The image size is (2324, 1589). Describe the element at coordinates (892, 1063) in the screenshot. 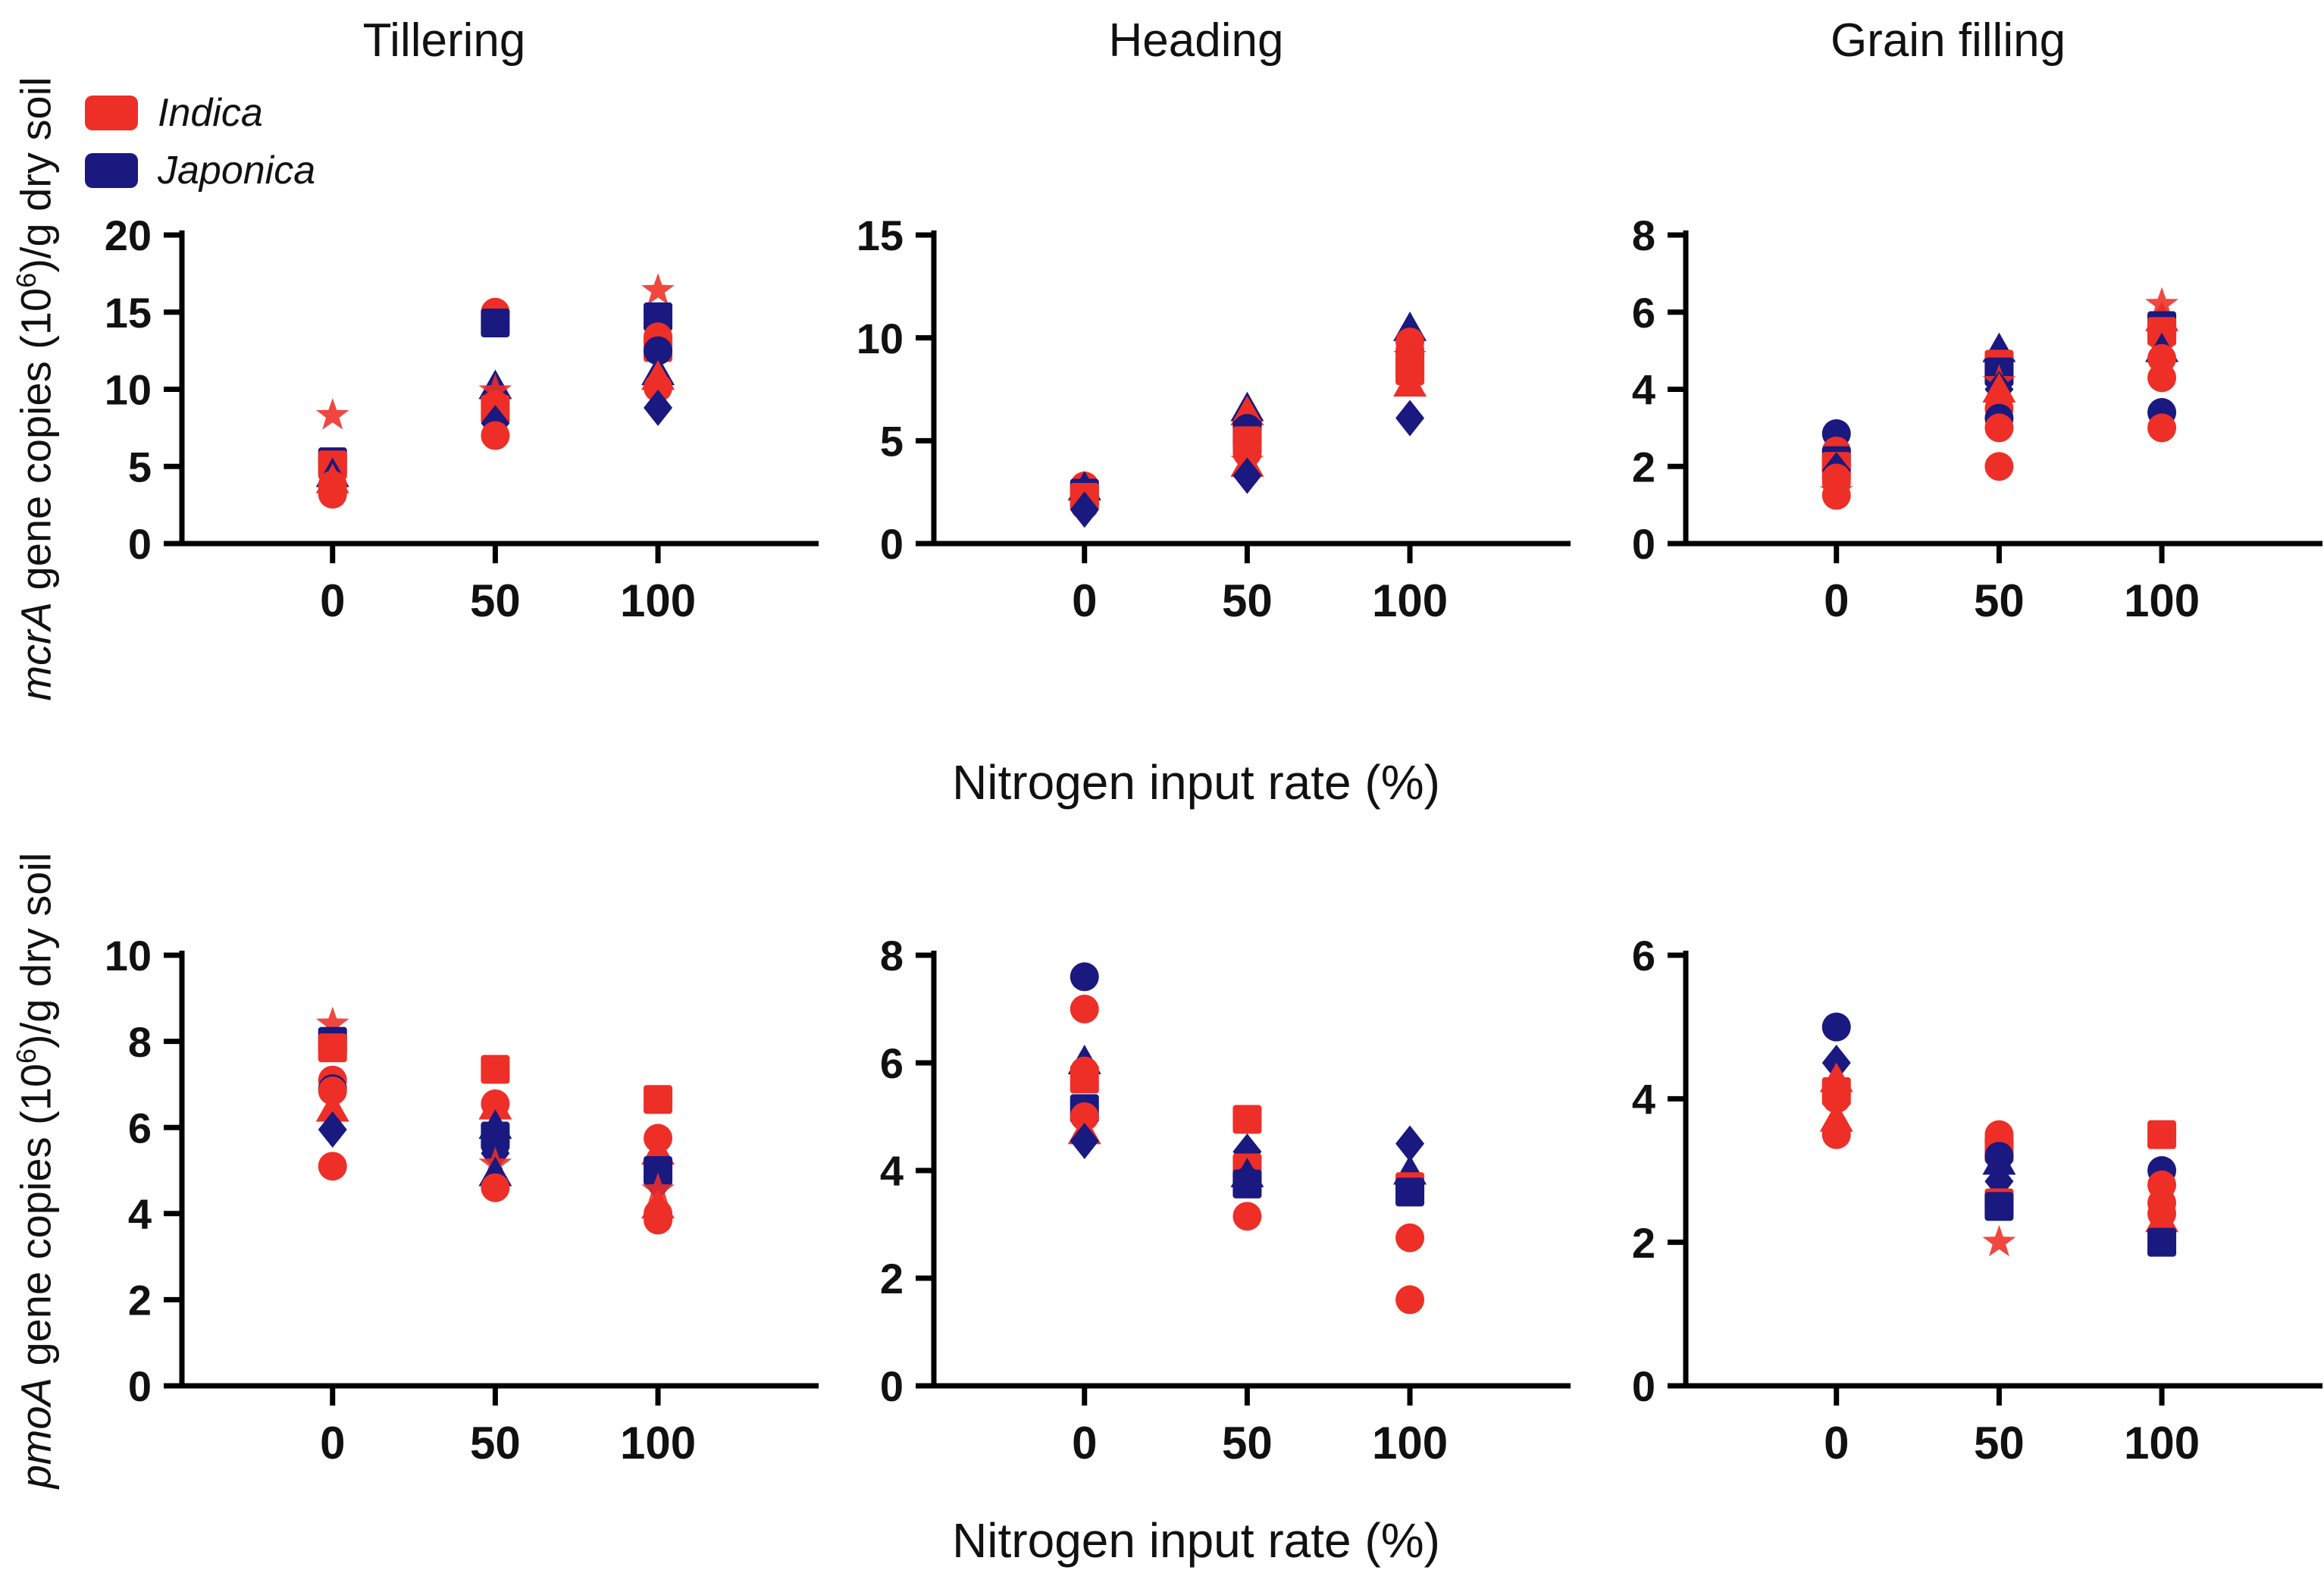

I see `y-tick-label: 6` at that location.